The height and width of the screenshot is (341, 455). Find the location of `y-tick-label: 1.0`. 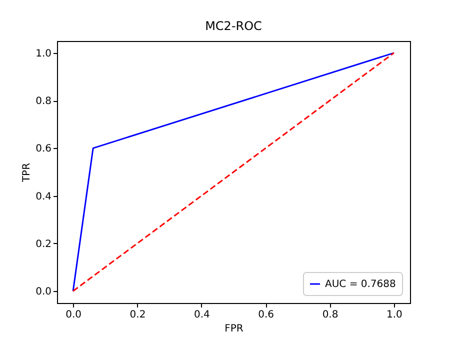

y-tick-label: 1.0 is located at coordinates (44, 54).